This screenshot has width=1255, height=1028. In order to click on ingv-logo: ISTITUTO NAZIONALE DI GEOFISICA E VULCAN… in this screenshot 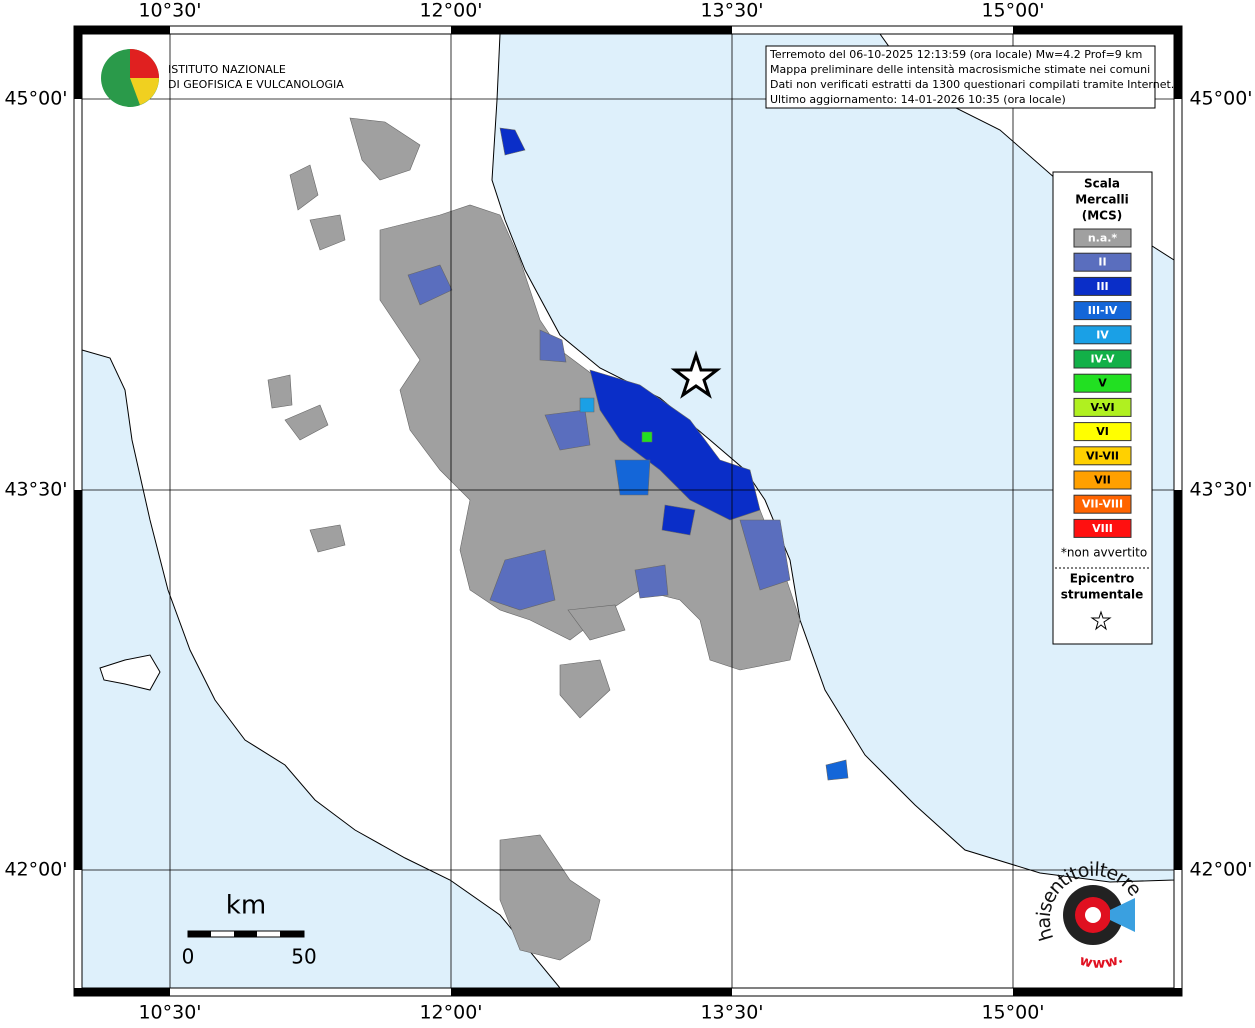, I will do `click(222, 78)`.